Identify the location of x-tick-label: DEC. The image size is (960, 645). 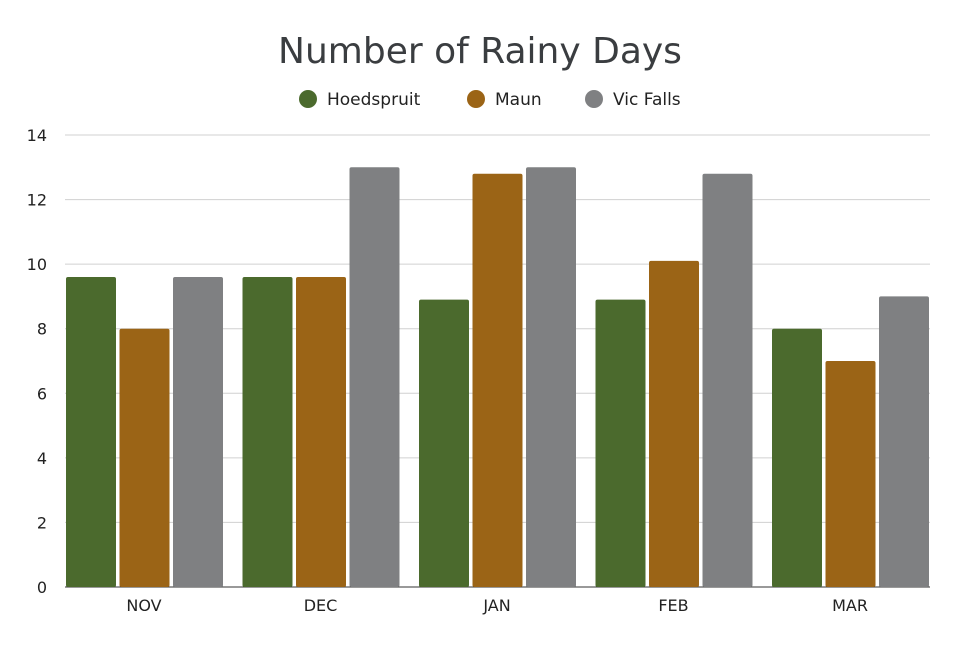
(321, 605).